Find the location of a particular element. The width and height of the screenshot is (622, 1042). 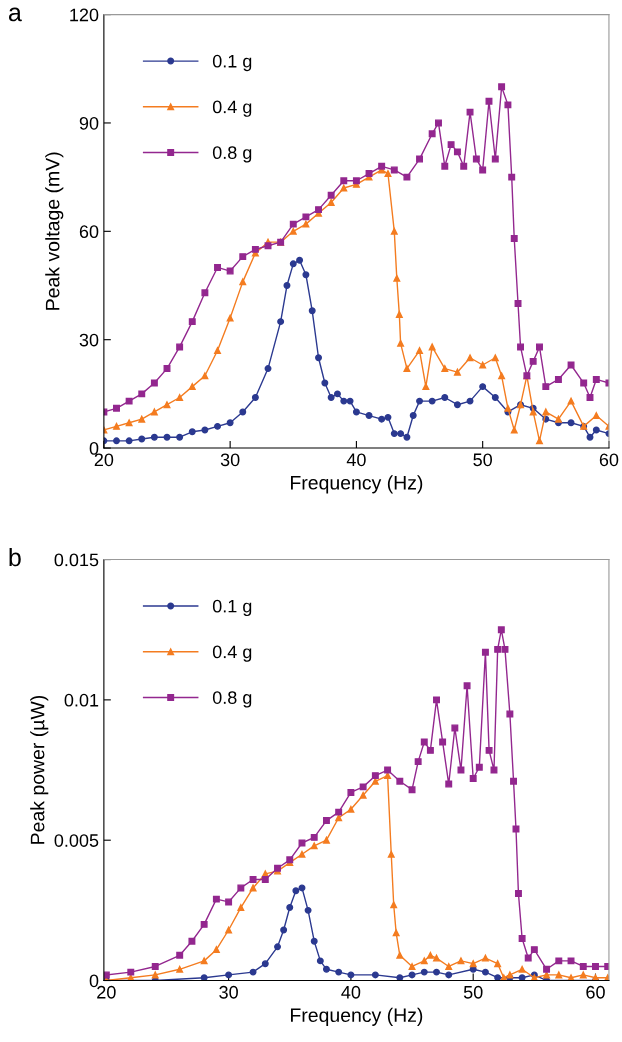

y-tick-label: 30 is located at coordinates (89, 340).